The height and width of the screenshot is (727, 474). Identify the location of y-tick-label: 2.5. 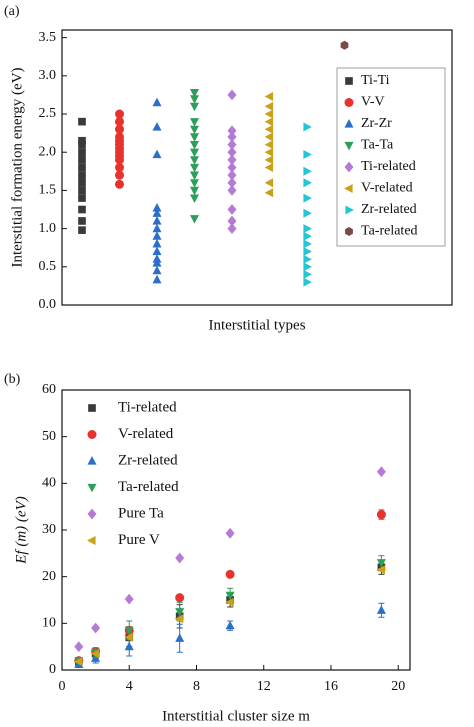
(48, 113).